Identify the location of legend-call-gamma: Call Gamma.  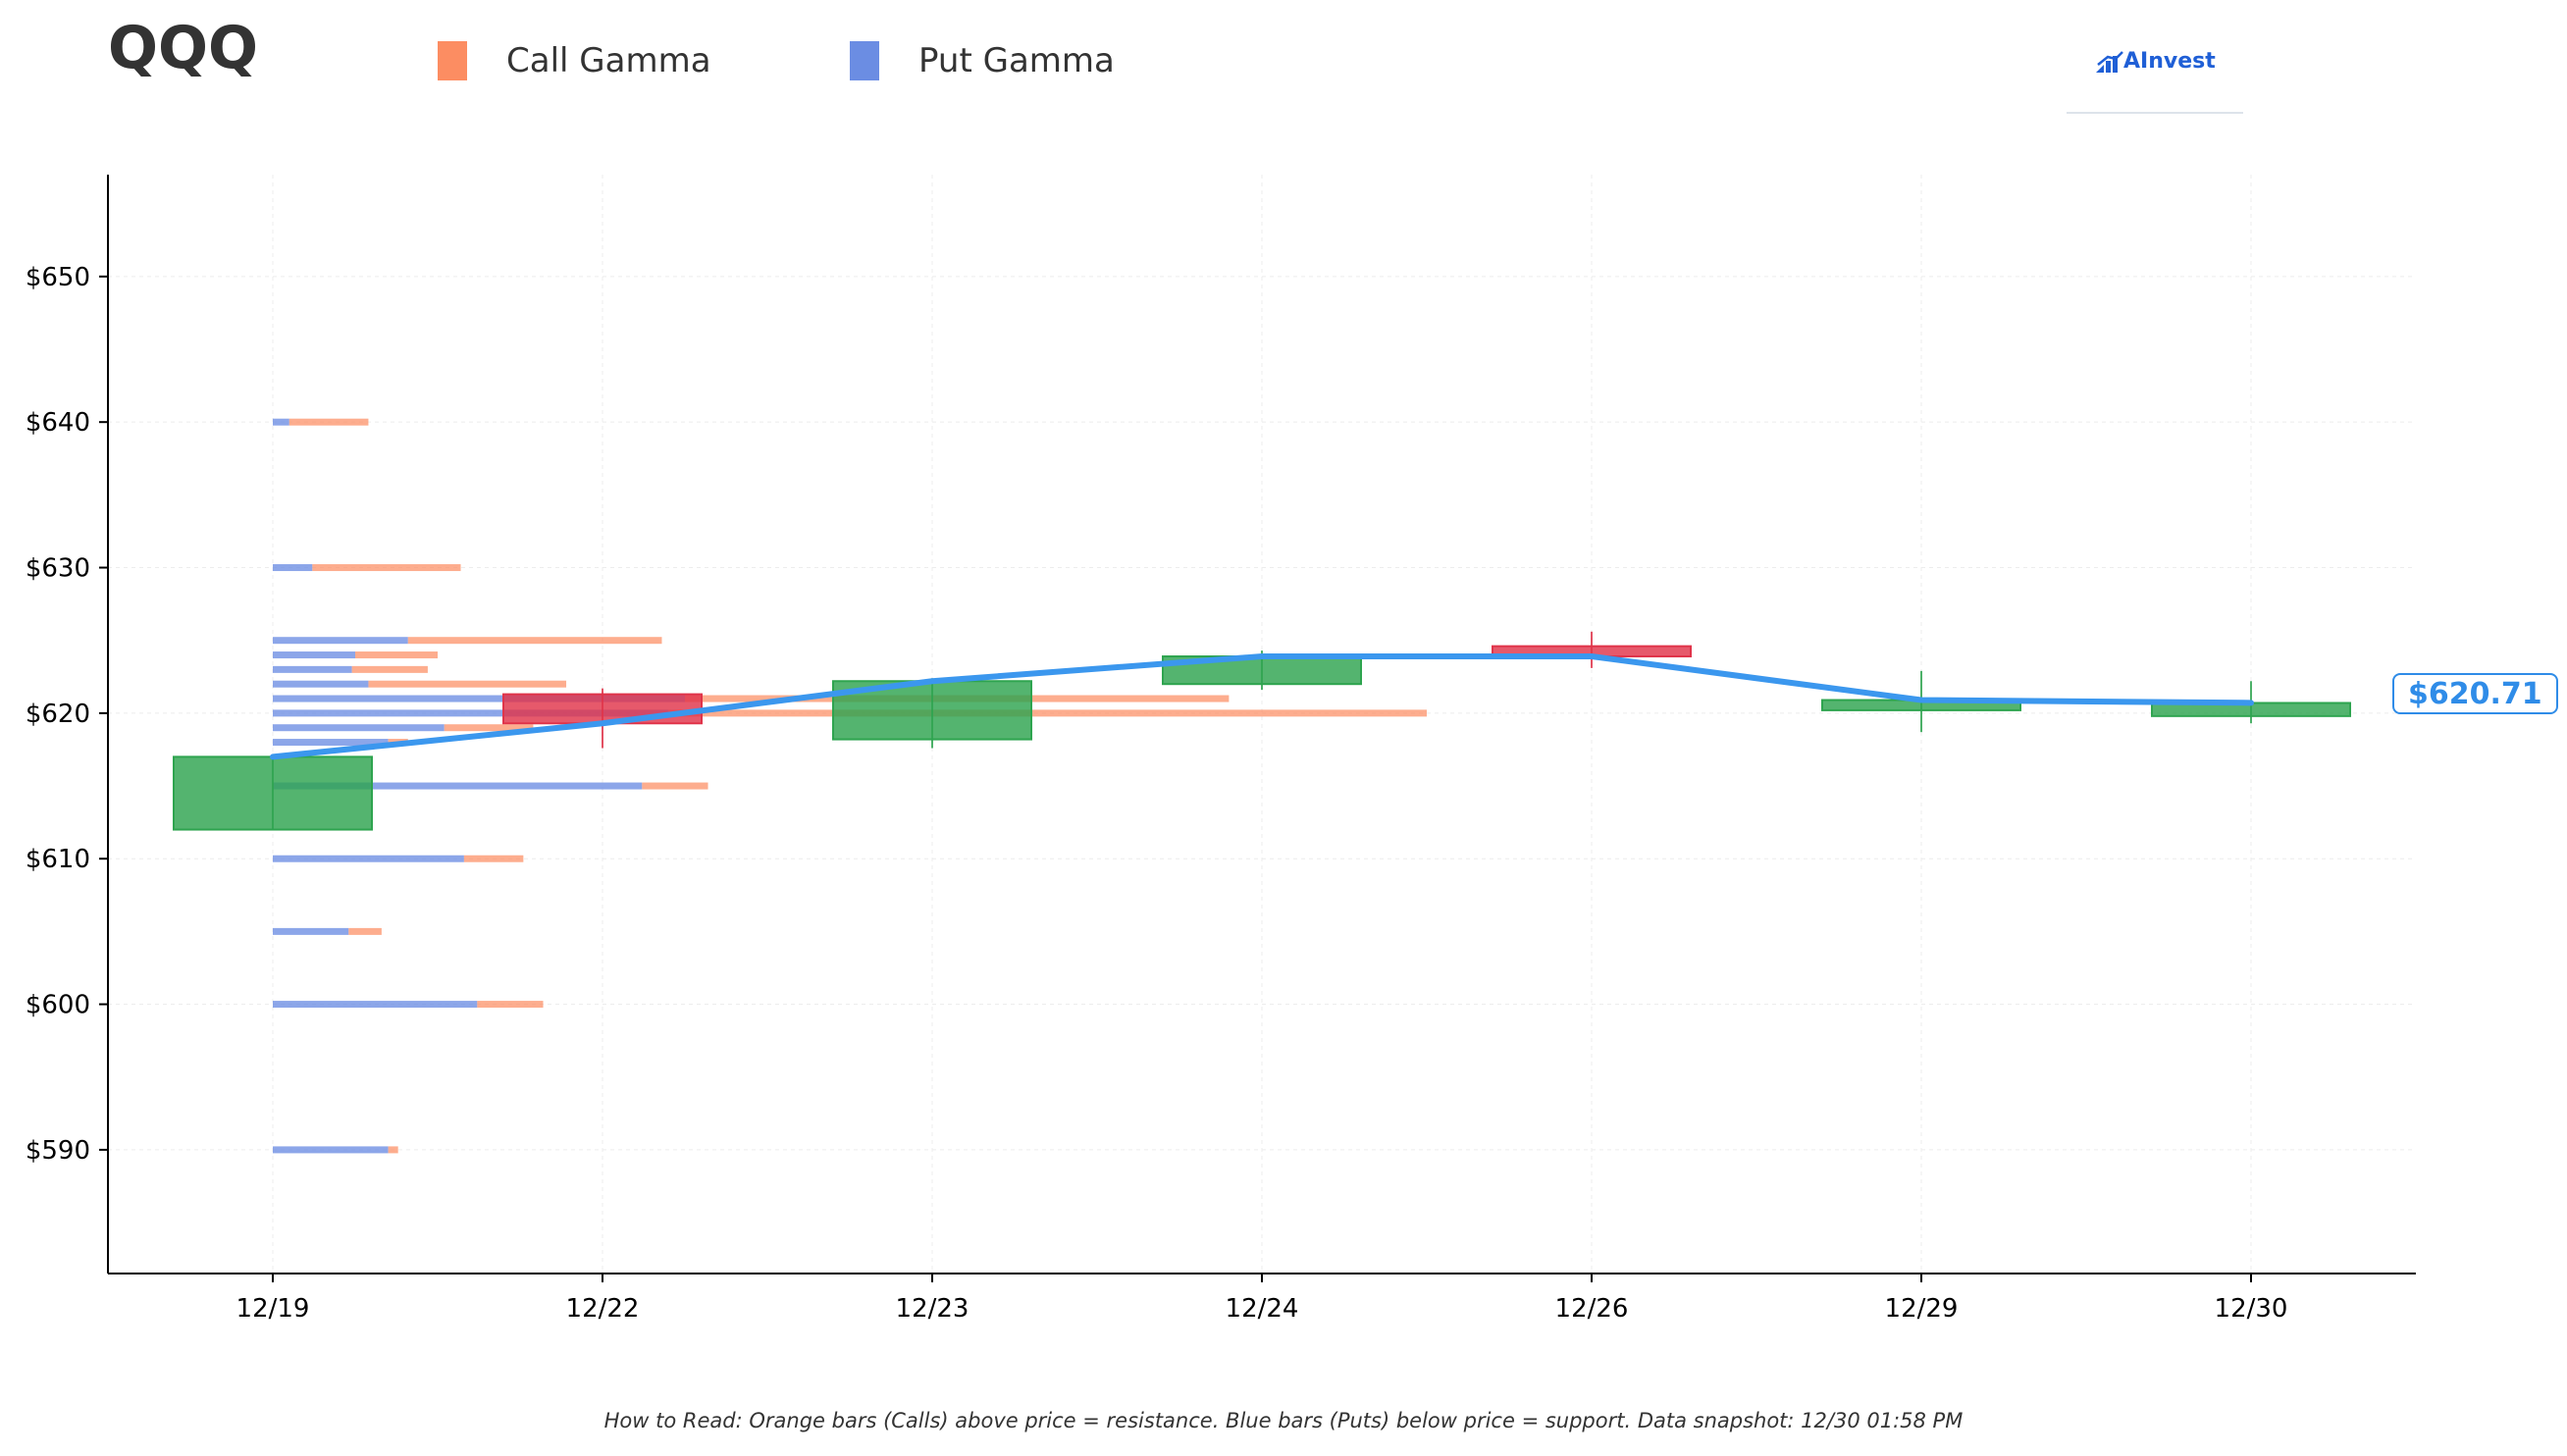
(574, 60).